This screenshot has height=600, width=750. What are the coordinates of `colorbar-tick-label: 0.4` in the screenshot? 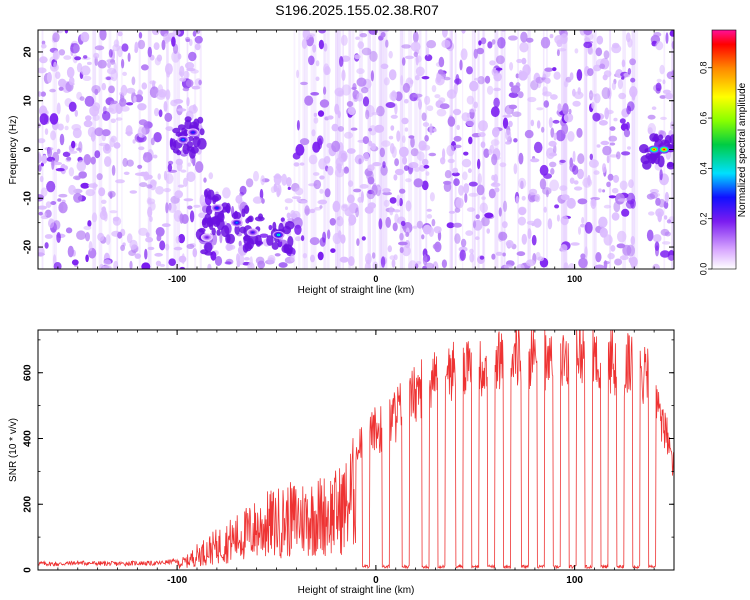 It's located at (703, 168).